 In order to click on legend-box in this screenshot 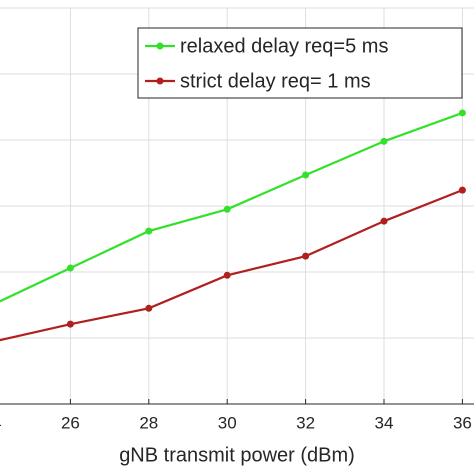, I will do `click(300, 63)`.